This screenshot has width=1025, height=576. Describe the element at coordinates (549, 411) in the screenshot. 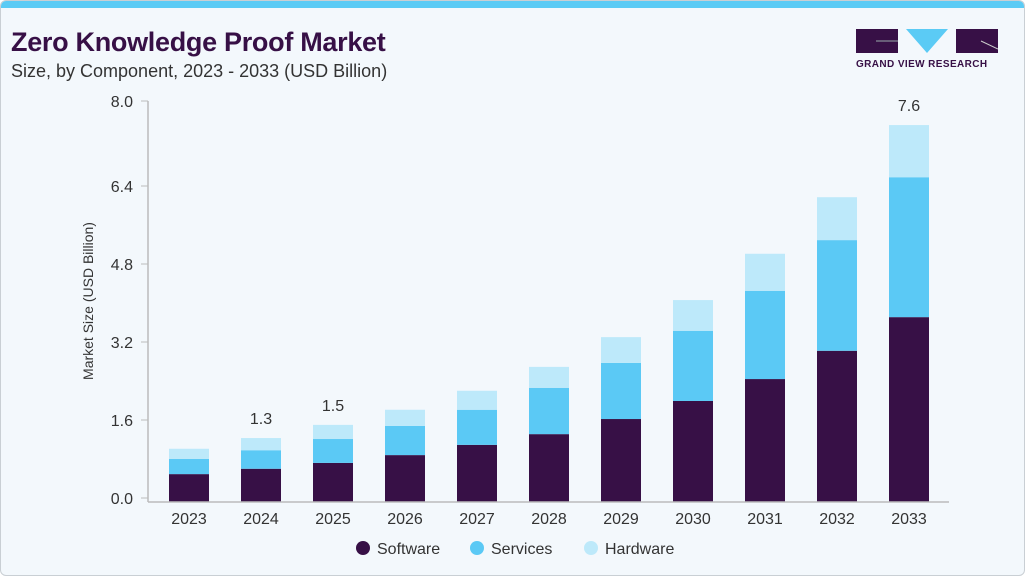

I see `bar-services-2028` at that location.